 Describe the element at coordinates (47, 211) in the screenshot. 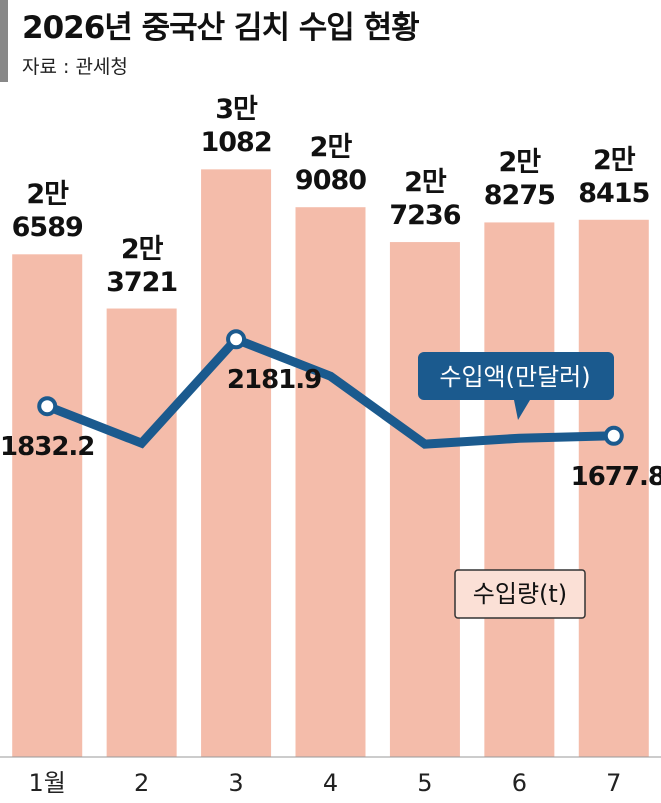

I see `bar-value-label: 2만 6589` at that location.